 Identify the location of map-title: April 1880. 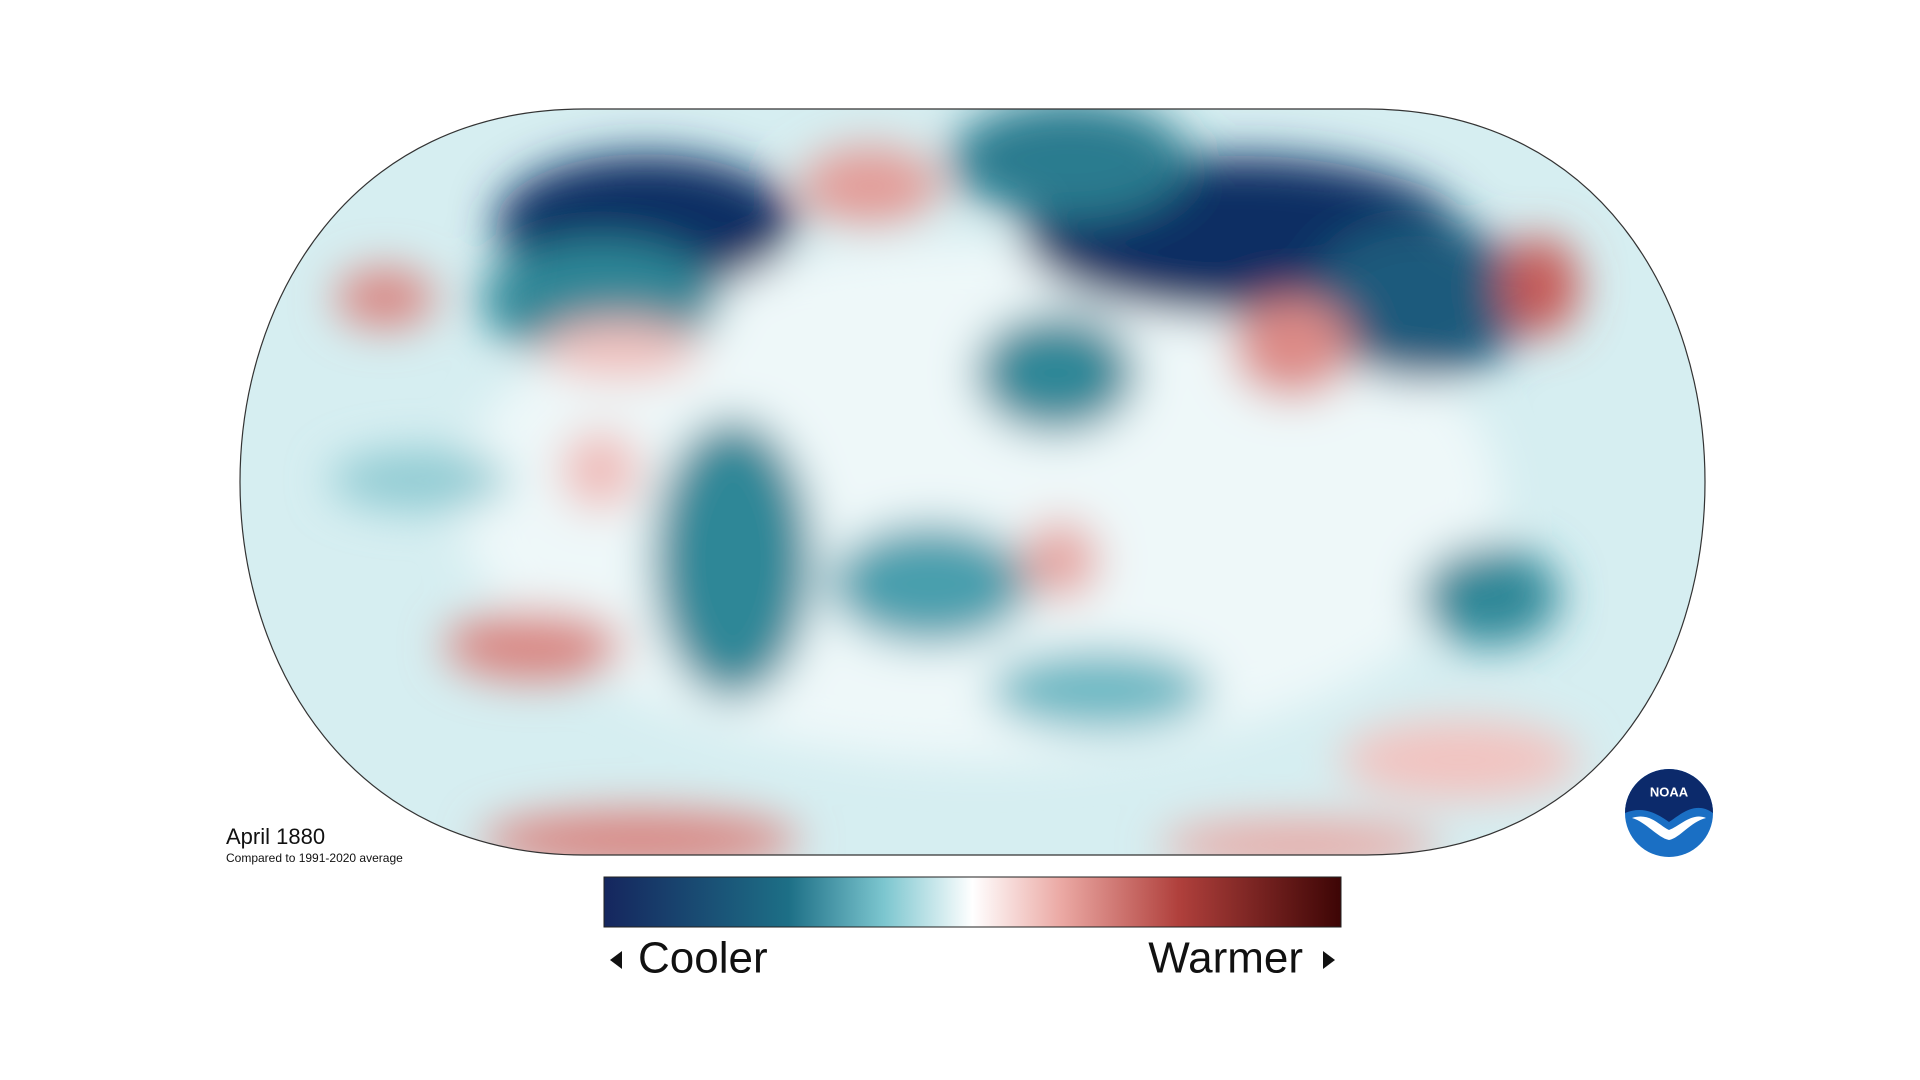
(275, 836).